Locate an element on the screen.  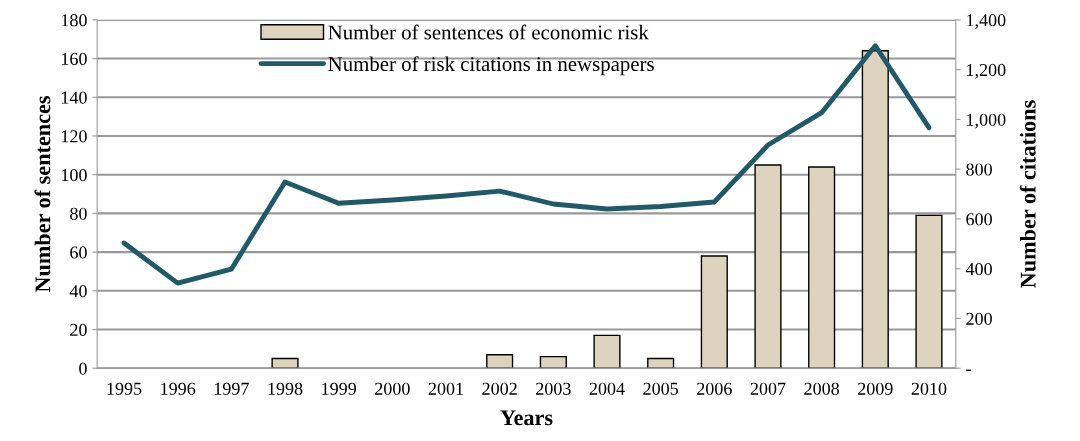
y-tick-label: 100 is located at coordinates (74, 175).